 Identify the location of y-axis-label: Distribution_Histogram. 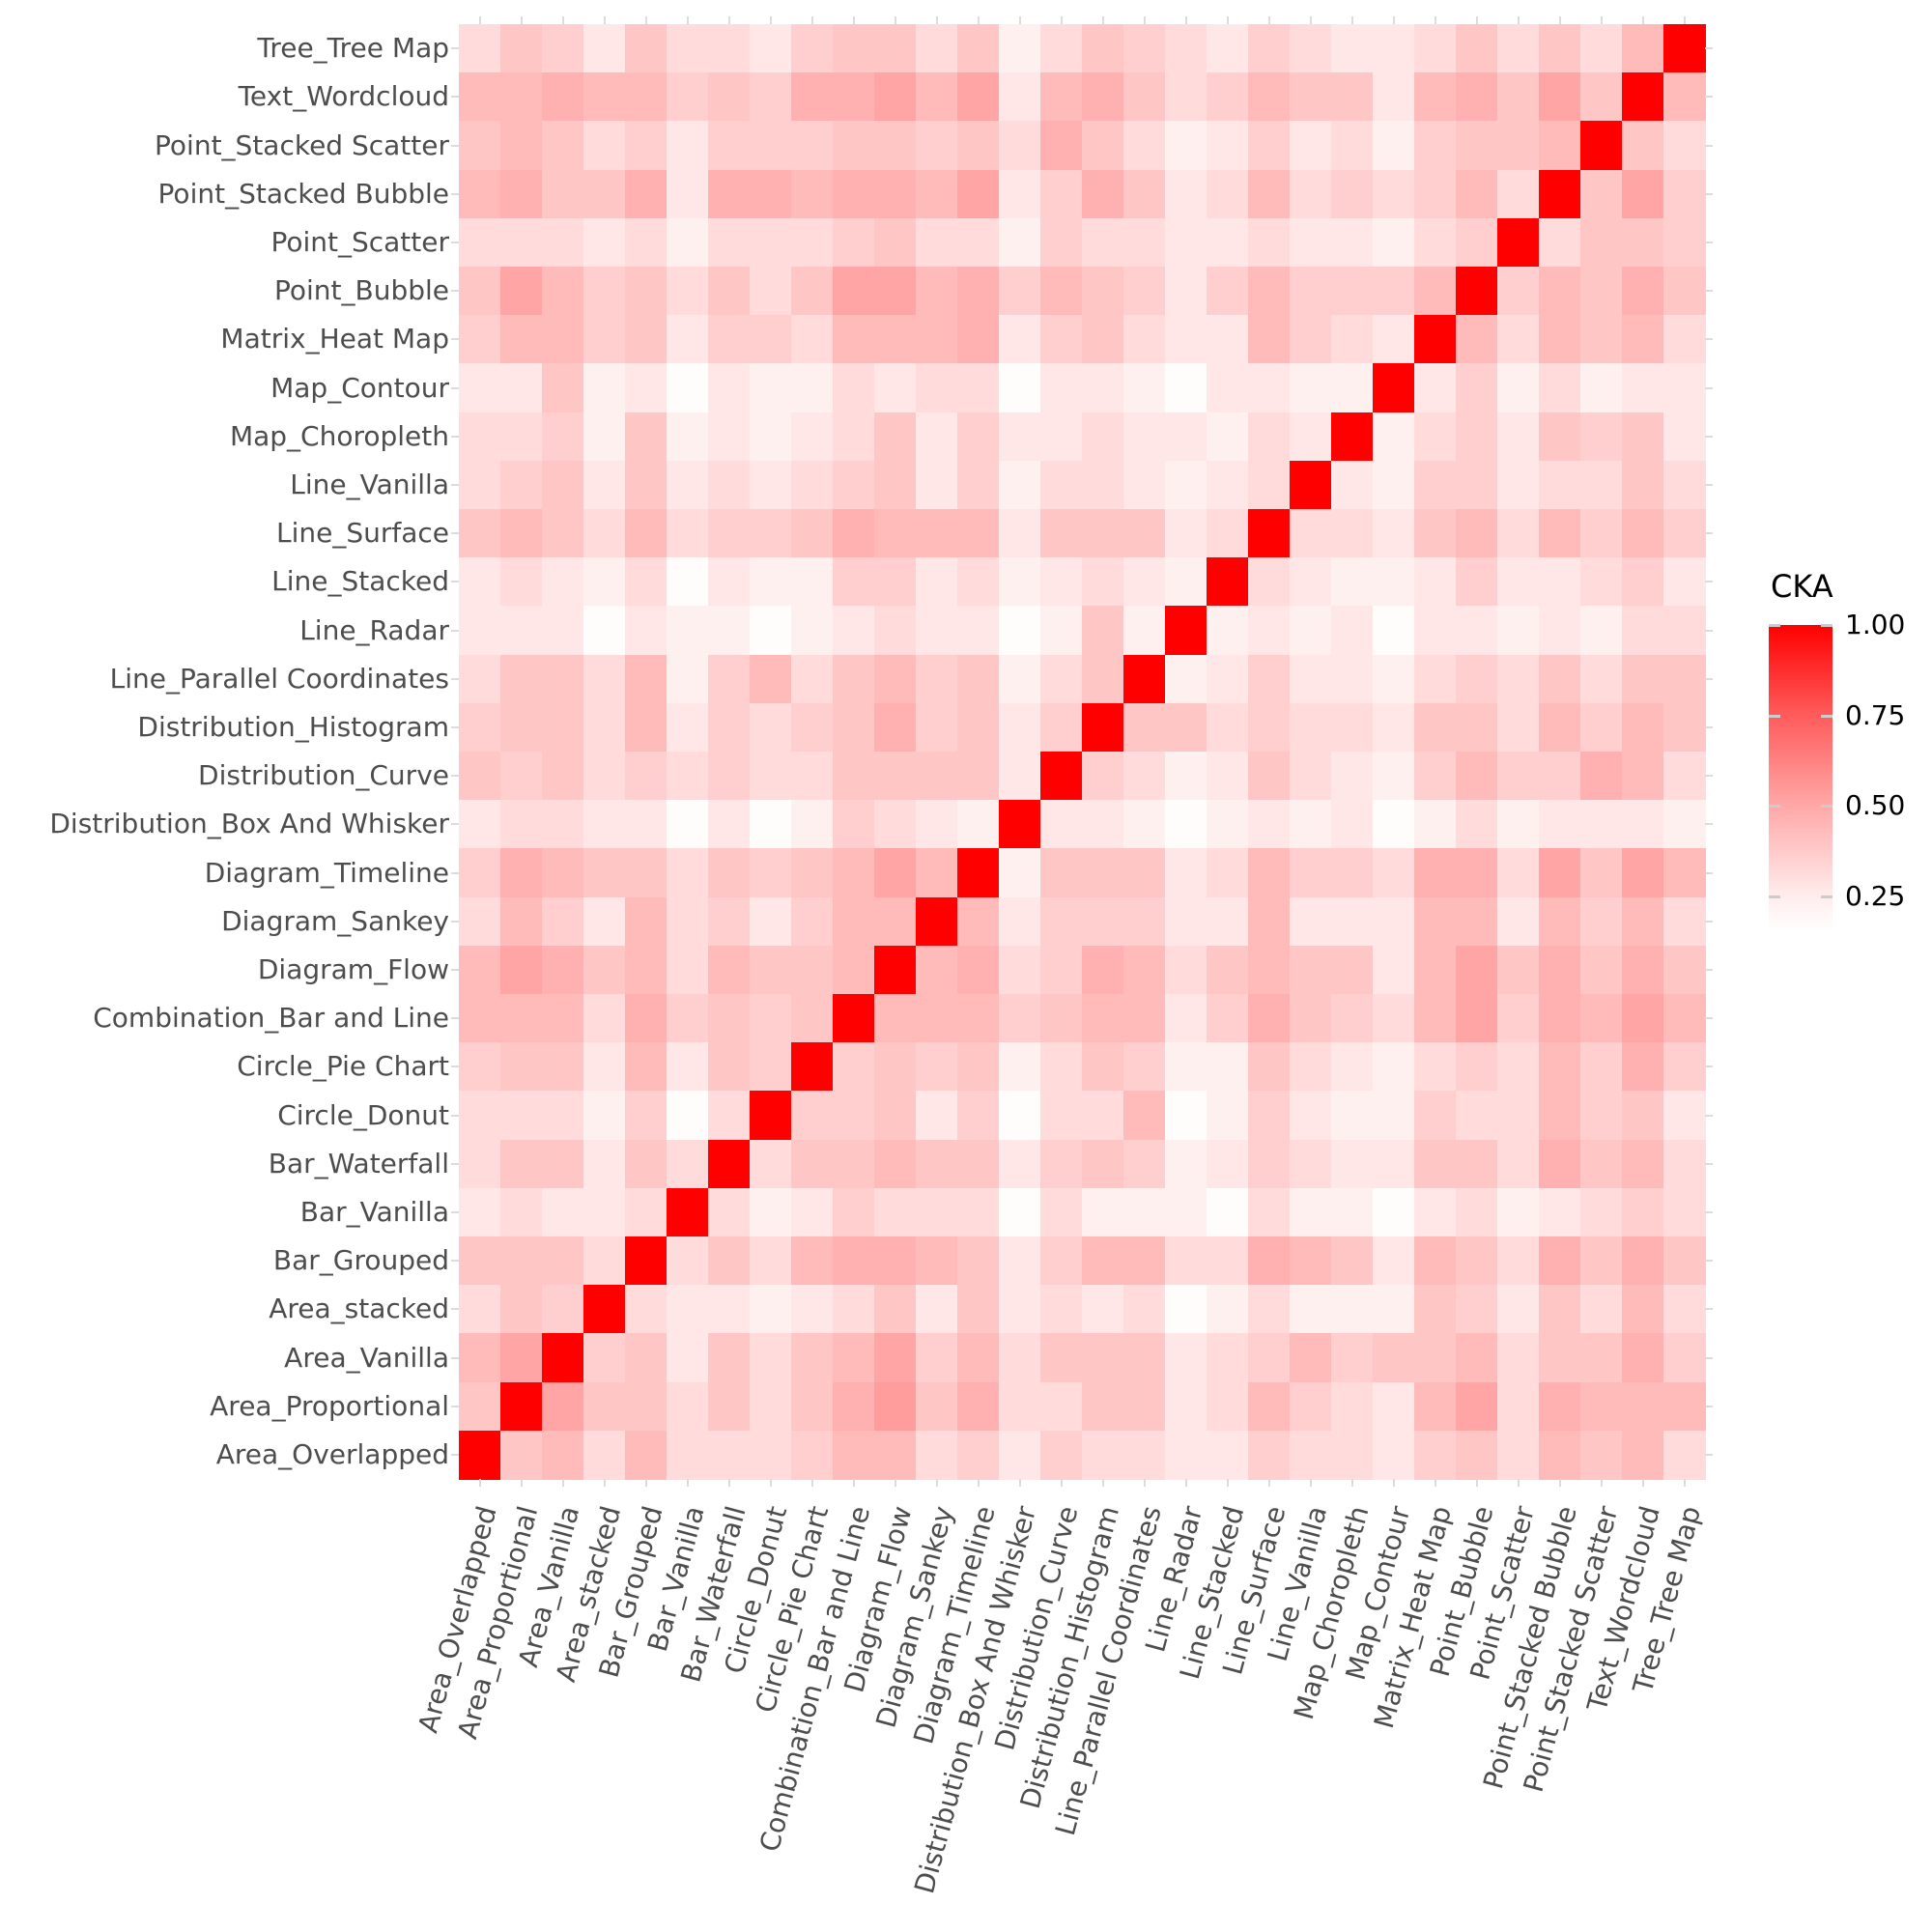
(293, 726).